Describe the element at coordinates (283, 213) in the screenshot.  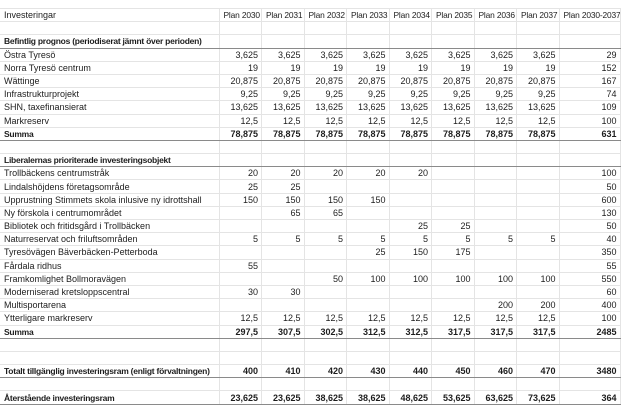
I see `value-cell: 65` at that location.